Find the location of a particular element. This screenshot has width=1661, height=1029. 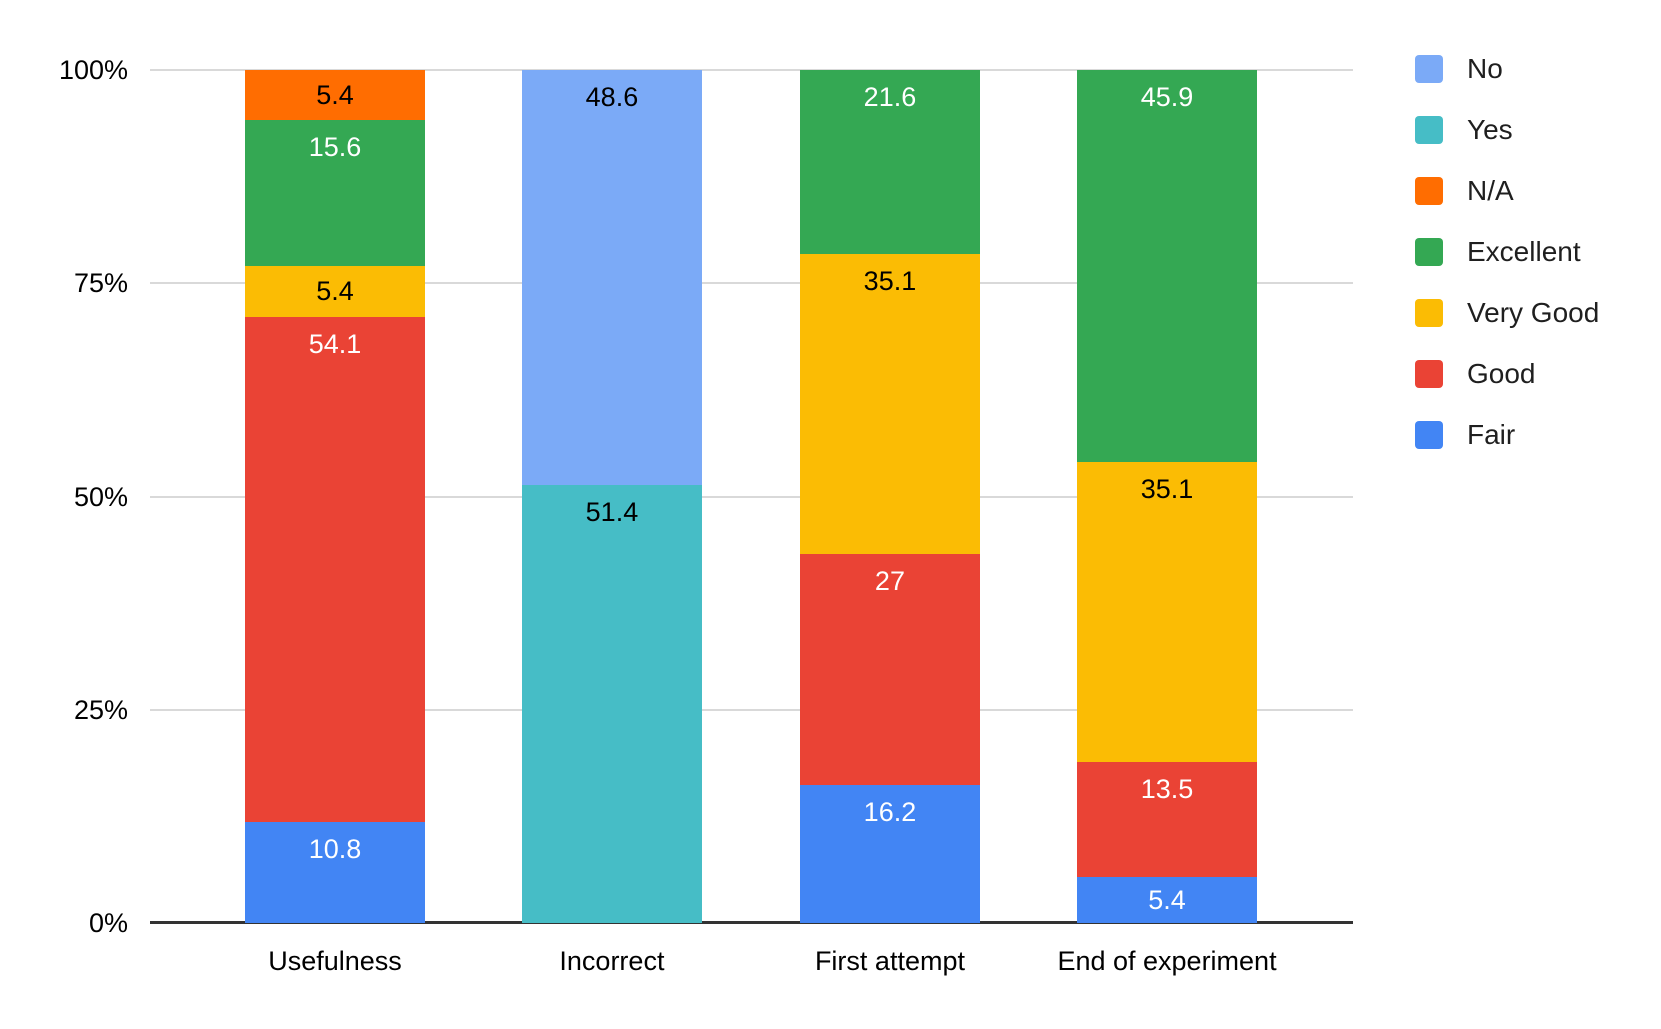

legend-swatch-fair is located at coordinates (1429, 435).